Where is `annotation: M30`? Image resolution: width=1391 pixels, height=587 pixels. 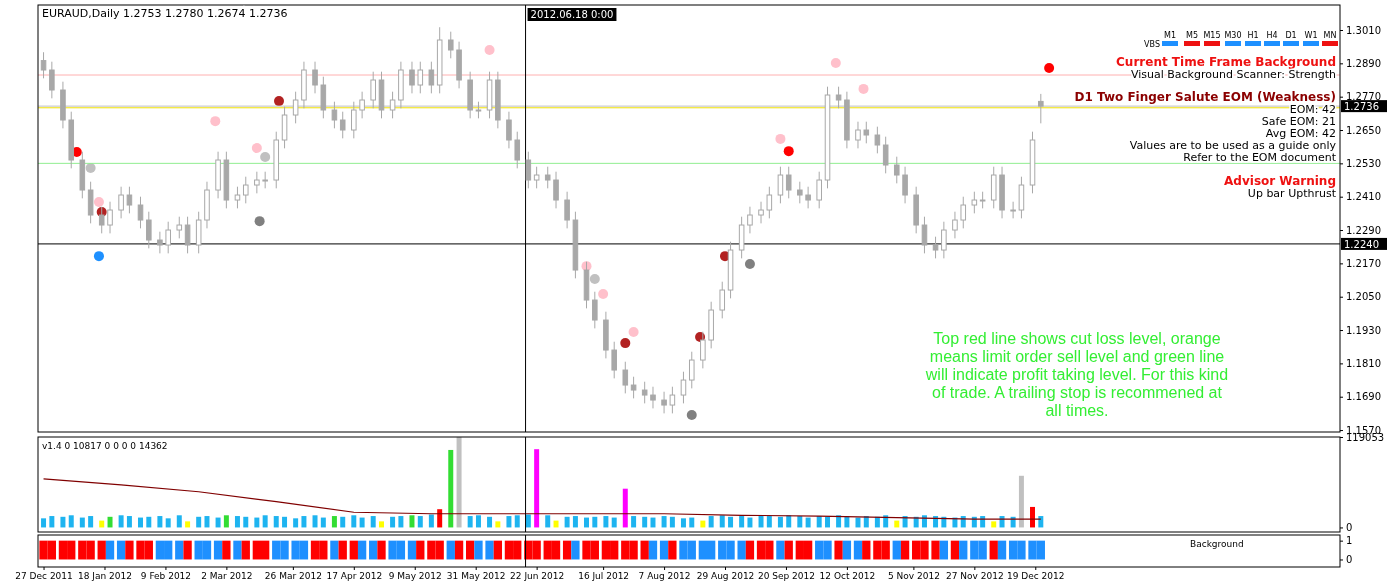
annotation: M30 is located at coordinates (1233, 35).